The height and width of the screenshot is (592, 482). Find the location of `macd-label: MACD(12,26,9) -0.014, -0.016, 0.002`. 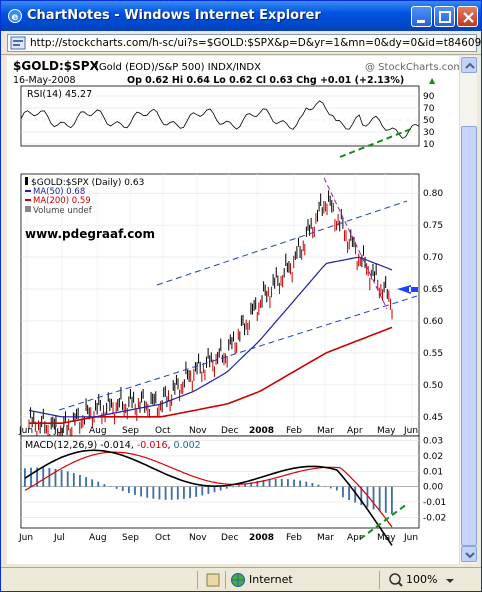

macd-label: MACD(12,26,9) -0.014, -0.016, 0.002 is located at coordinates (113, 445).